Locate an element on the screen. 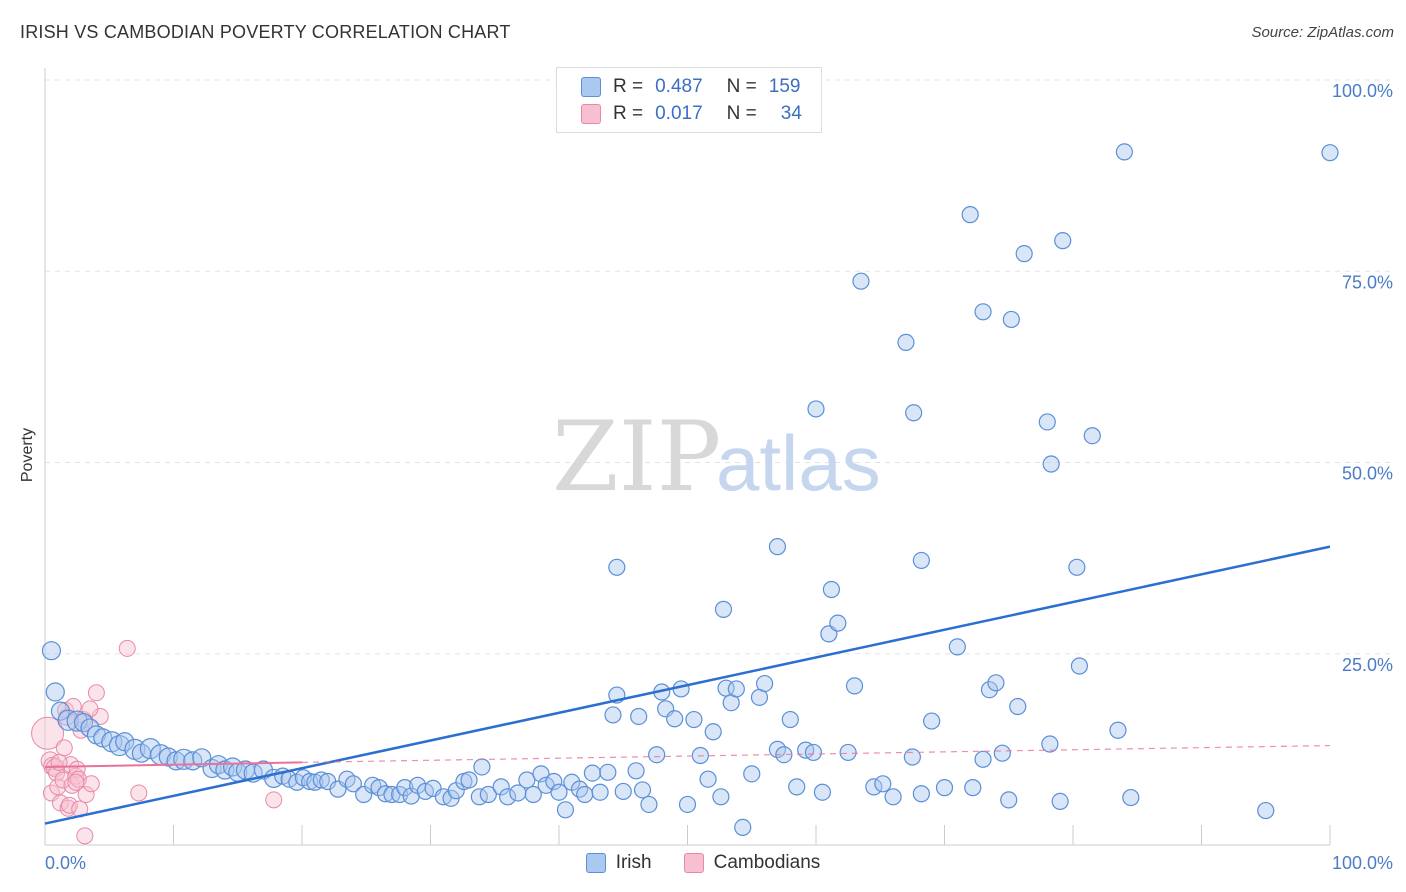 The width and height of the screenshot is (1406, 892). series-legend-irish: Irish is located at coordinates (618, 863).